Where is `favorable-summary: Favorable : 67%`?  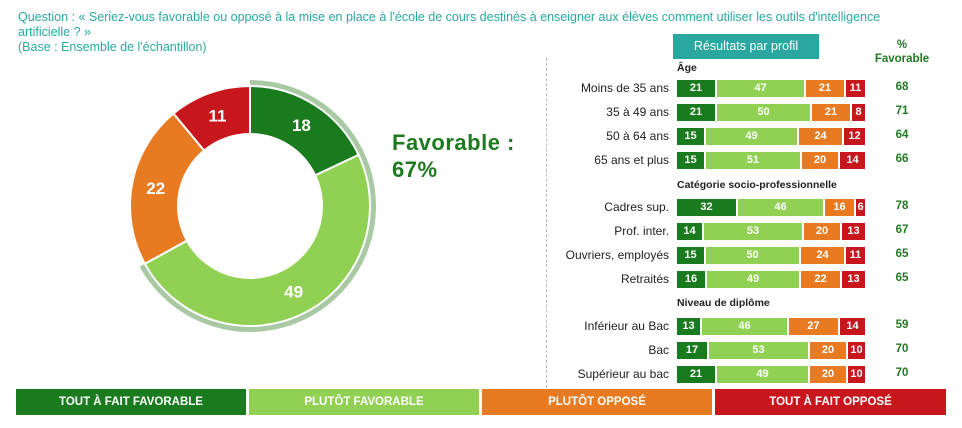
favorable-summary: Favorable : 67% is located at coordinates (453, 156).